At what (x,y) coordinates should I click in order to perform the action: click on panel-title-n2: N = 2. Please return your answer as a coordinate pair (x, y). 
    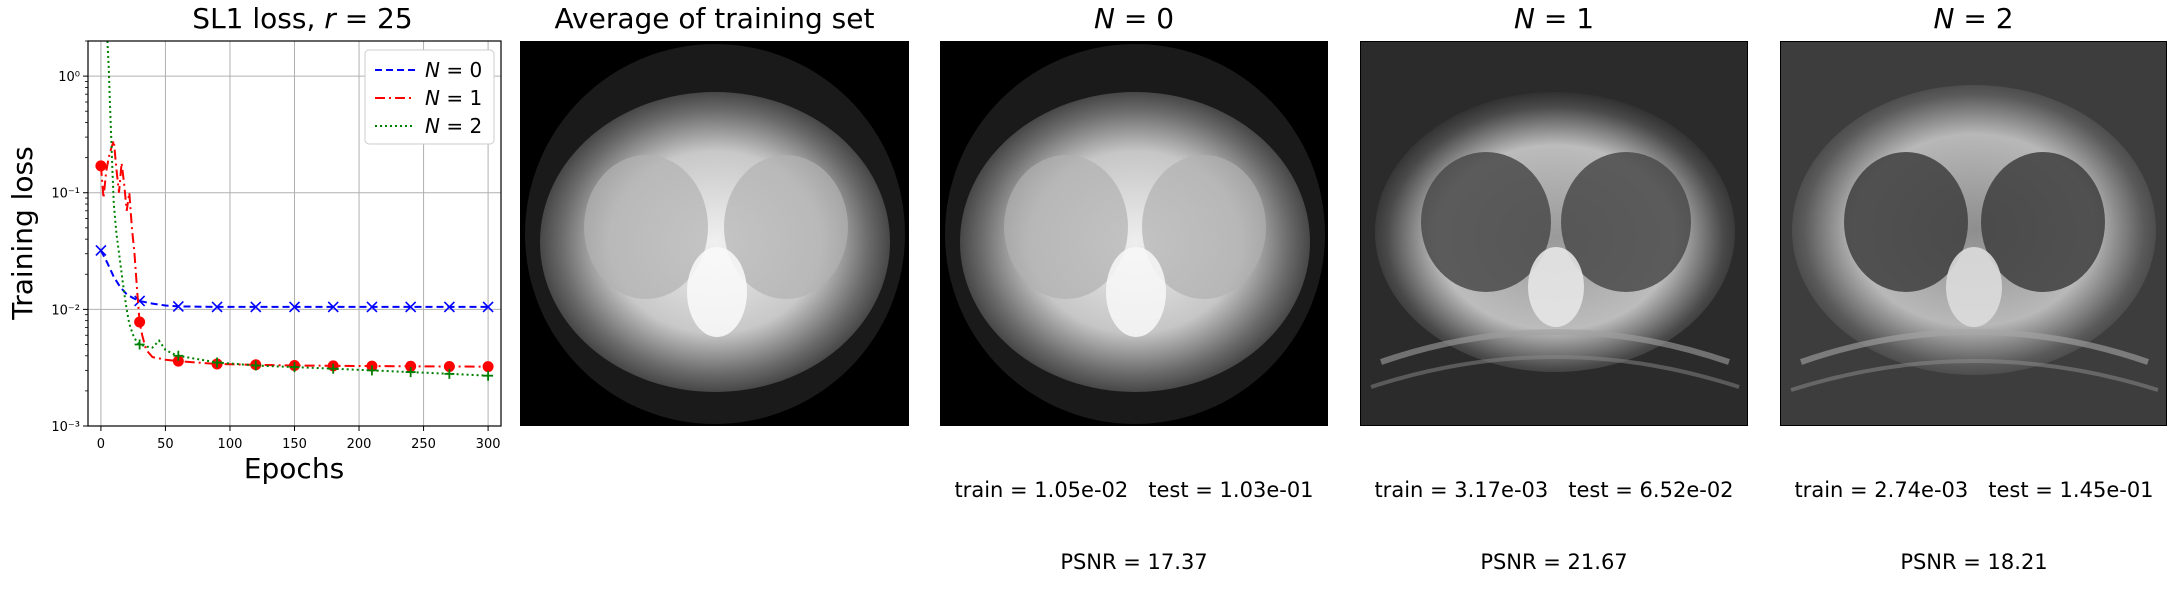
    Looking at the image, I should click on (1973, 18).